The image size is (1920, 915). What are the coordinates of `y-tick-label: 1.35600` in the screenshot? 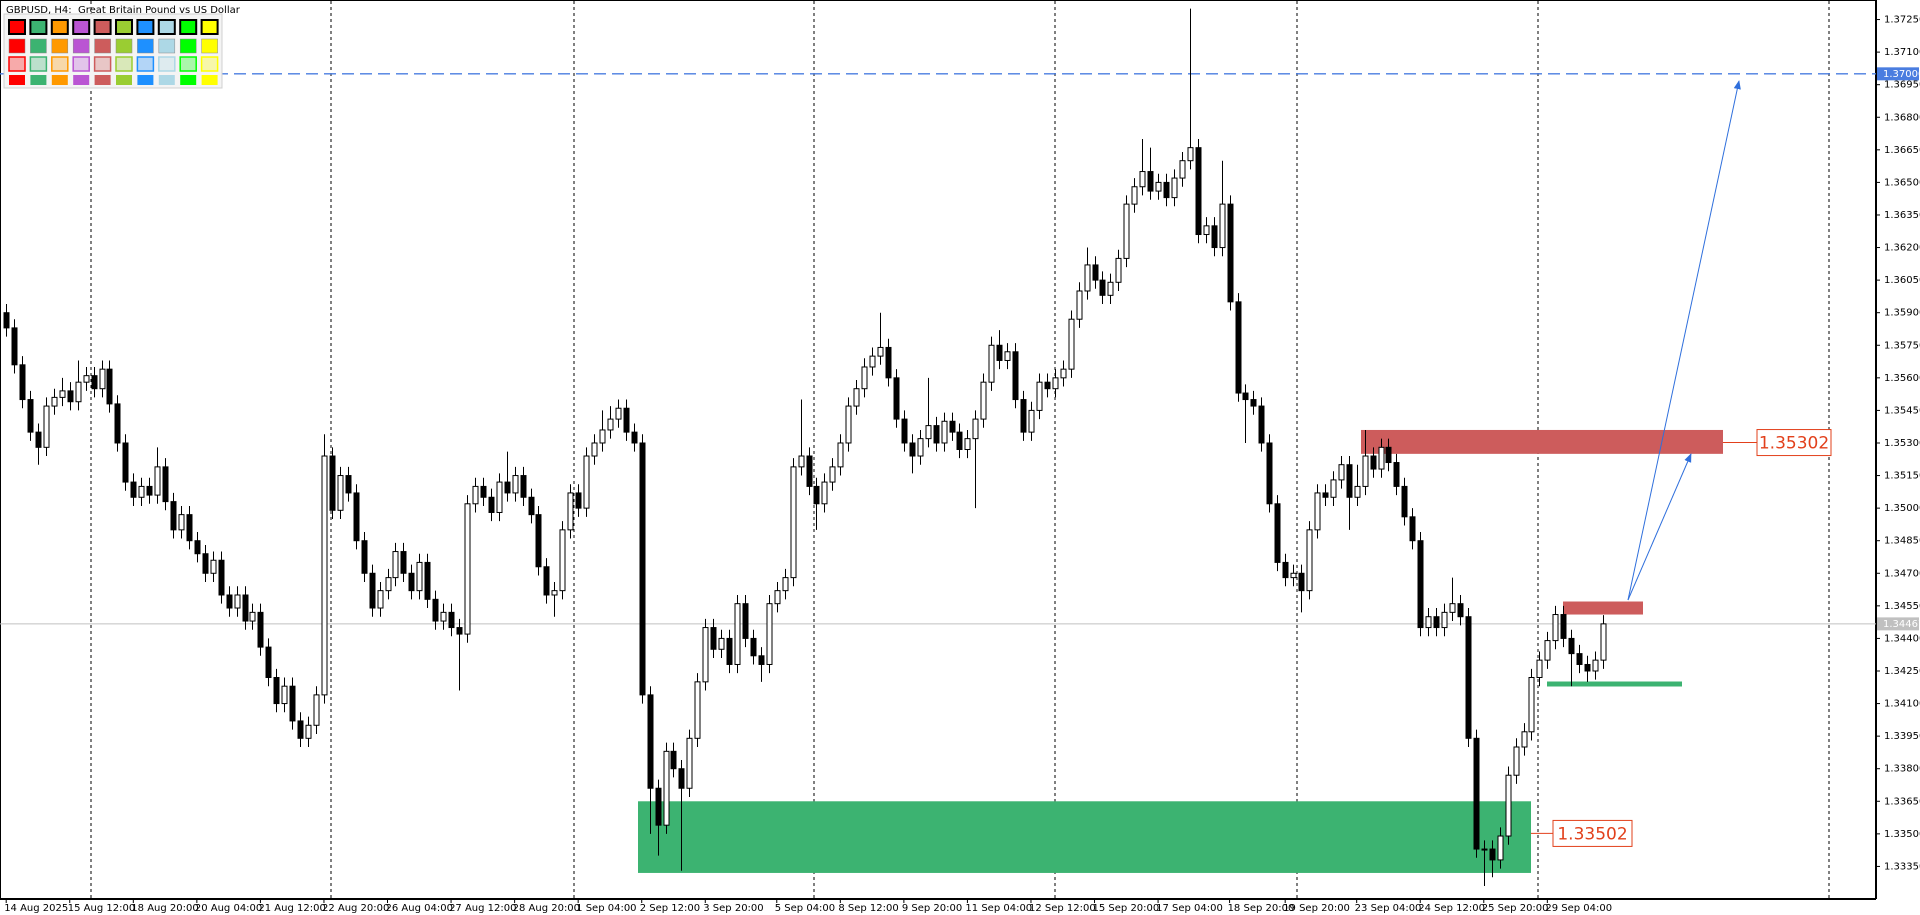 It's located at (1902, 378).